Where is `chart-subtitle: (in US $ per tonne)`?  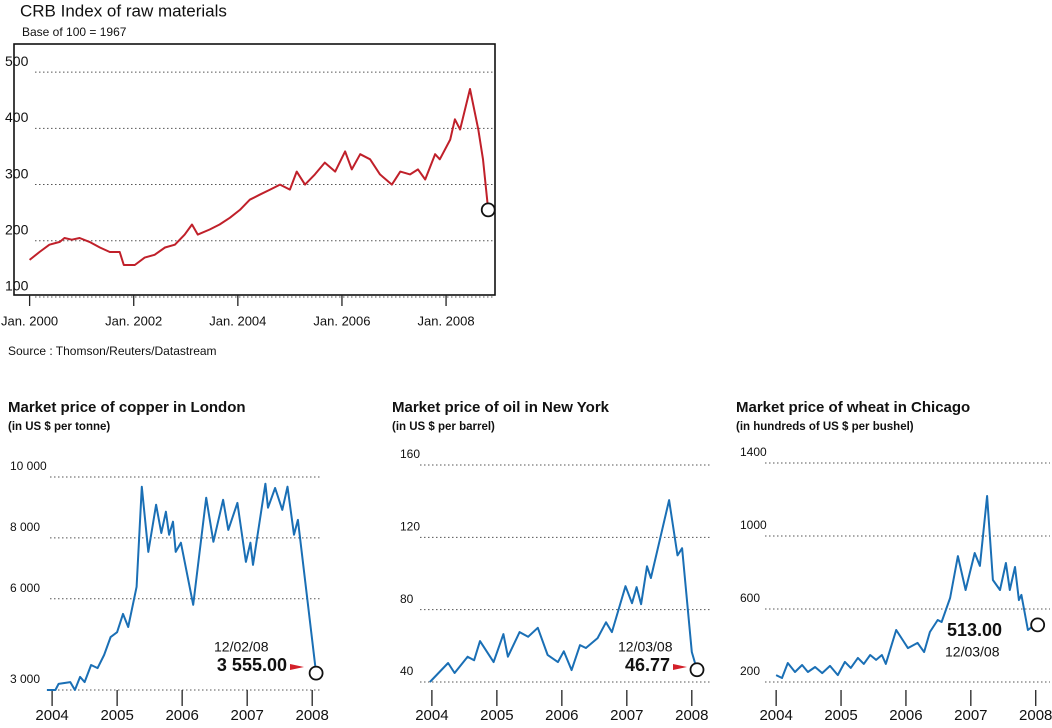
chart-subtitle: (in US $ per tonne) is located at coordinates (59, 427).